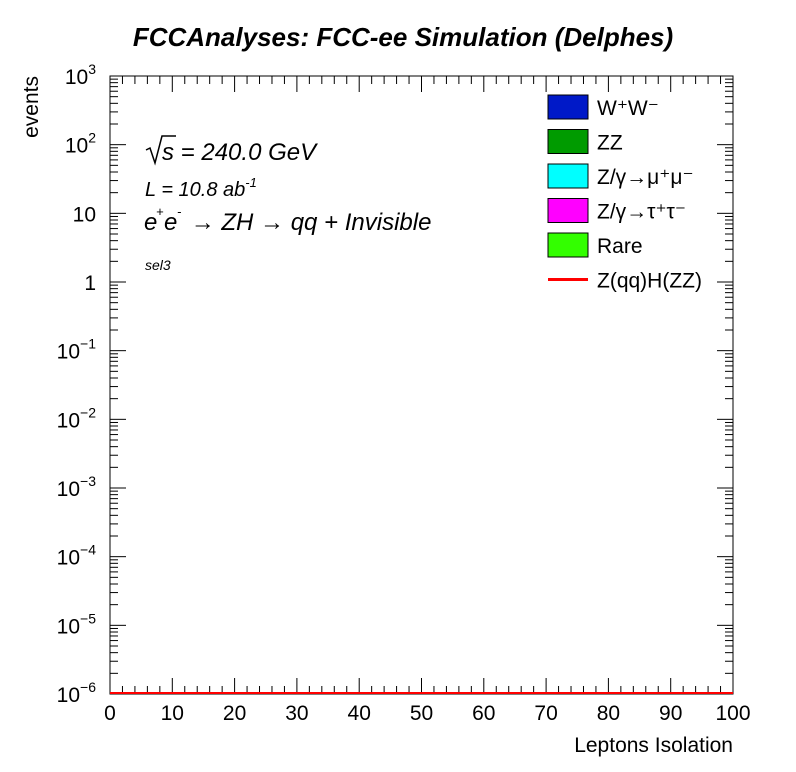 The image size is (796, 772). I want to click on x-tick-label: 100, so click(732, 713).